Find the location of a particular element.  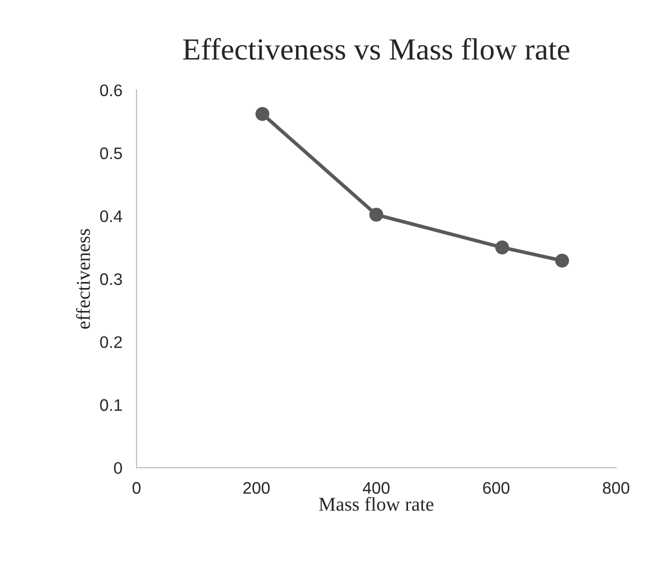

y-tick-label: 0.6 is located at coordinates (111, 90).